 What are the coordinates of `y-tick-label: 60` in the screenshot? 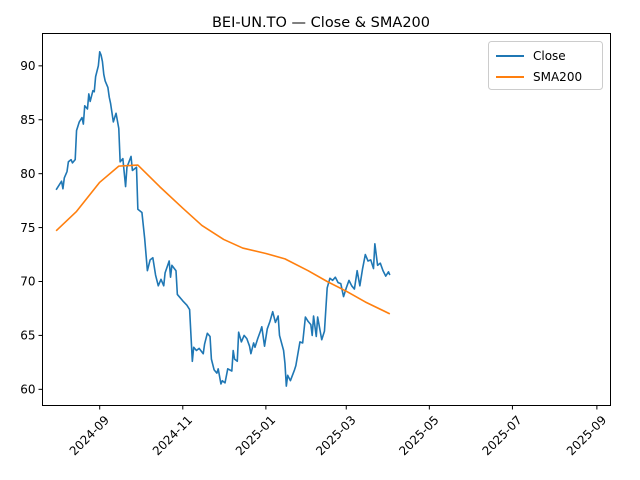 It's located at (27, 390).